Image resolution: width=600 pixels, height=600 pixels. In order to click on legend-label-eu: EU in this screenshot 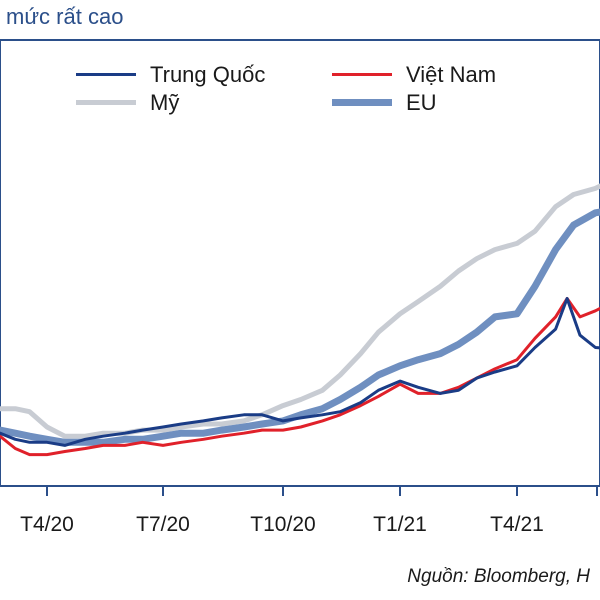, I will do `click(421, 102)`.